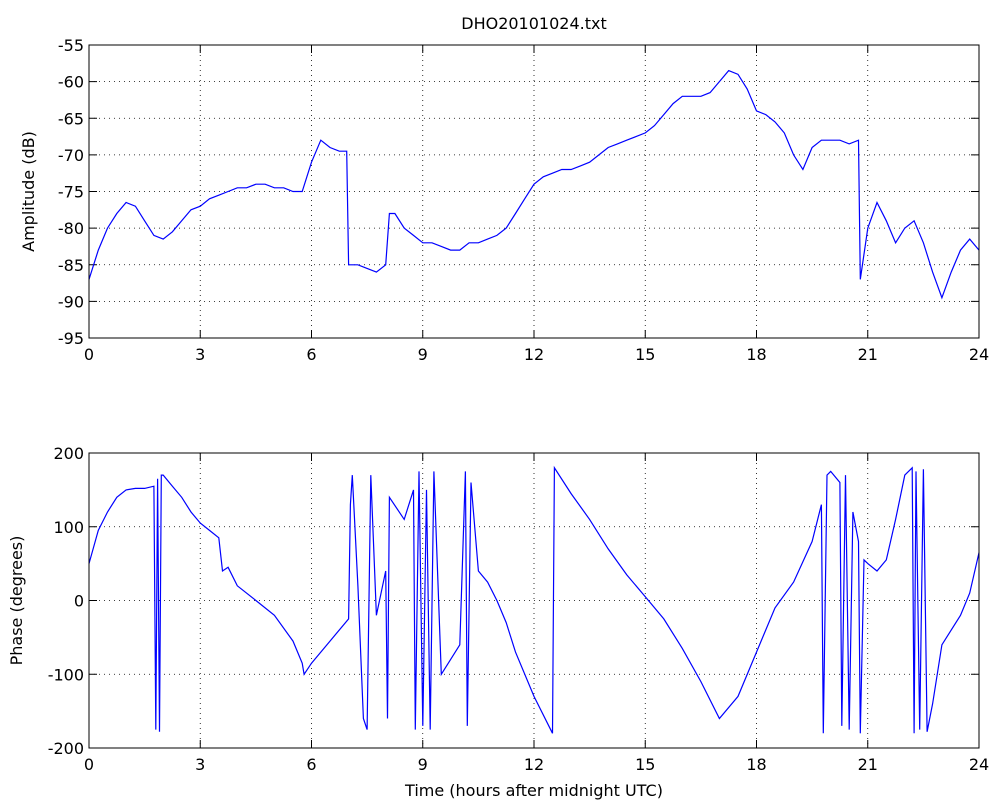  I want to click on y-tick-label: -60, so click(71, 82).